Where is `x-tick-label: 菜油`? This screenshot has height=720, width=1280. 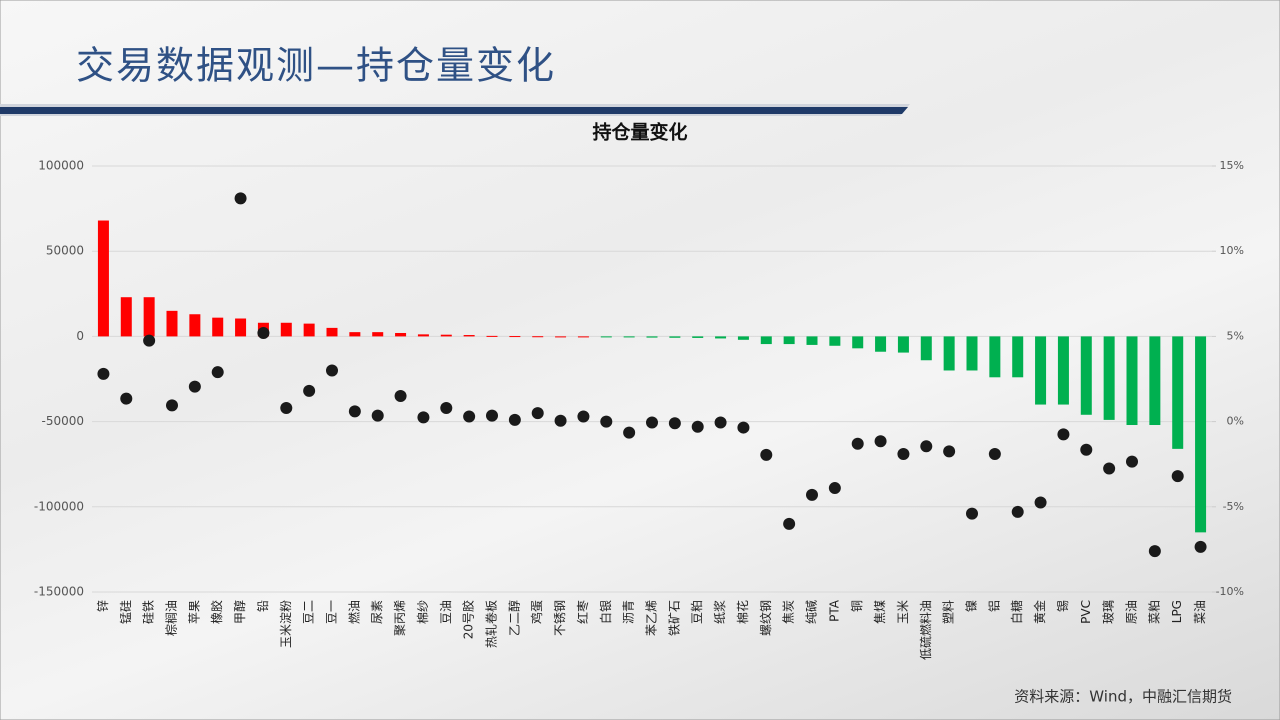 x-tick-label: 菜油 is located at coordinates (1200, 612).